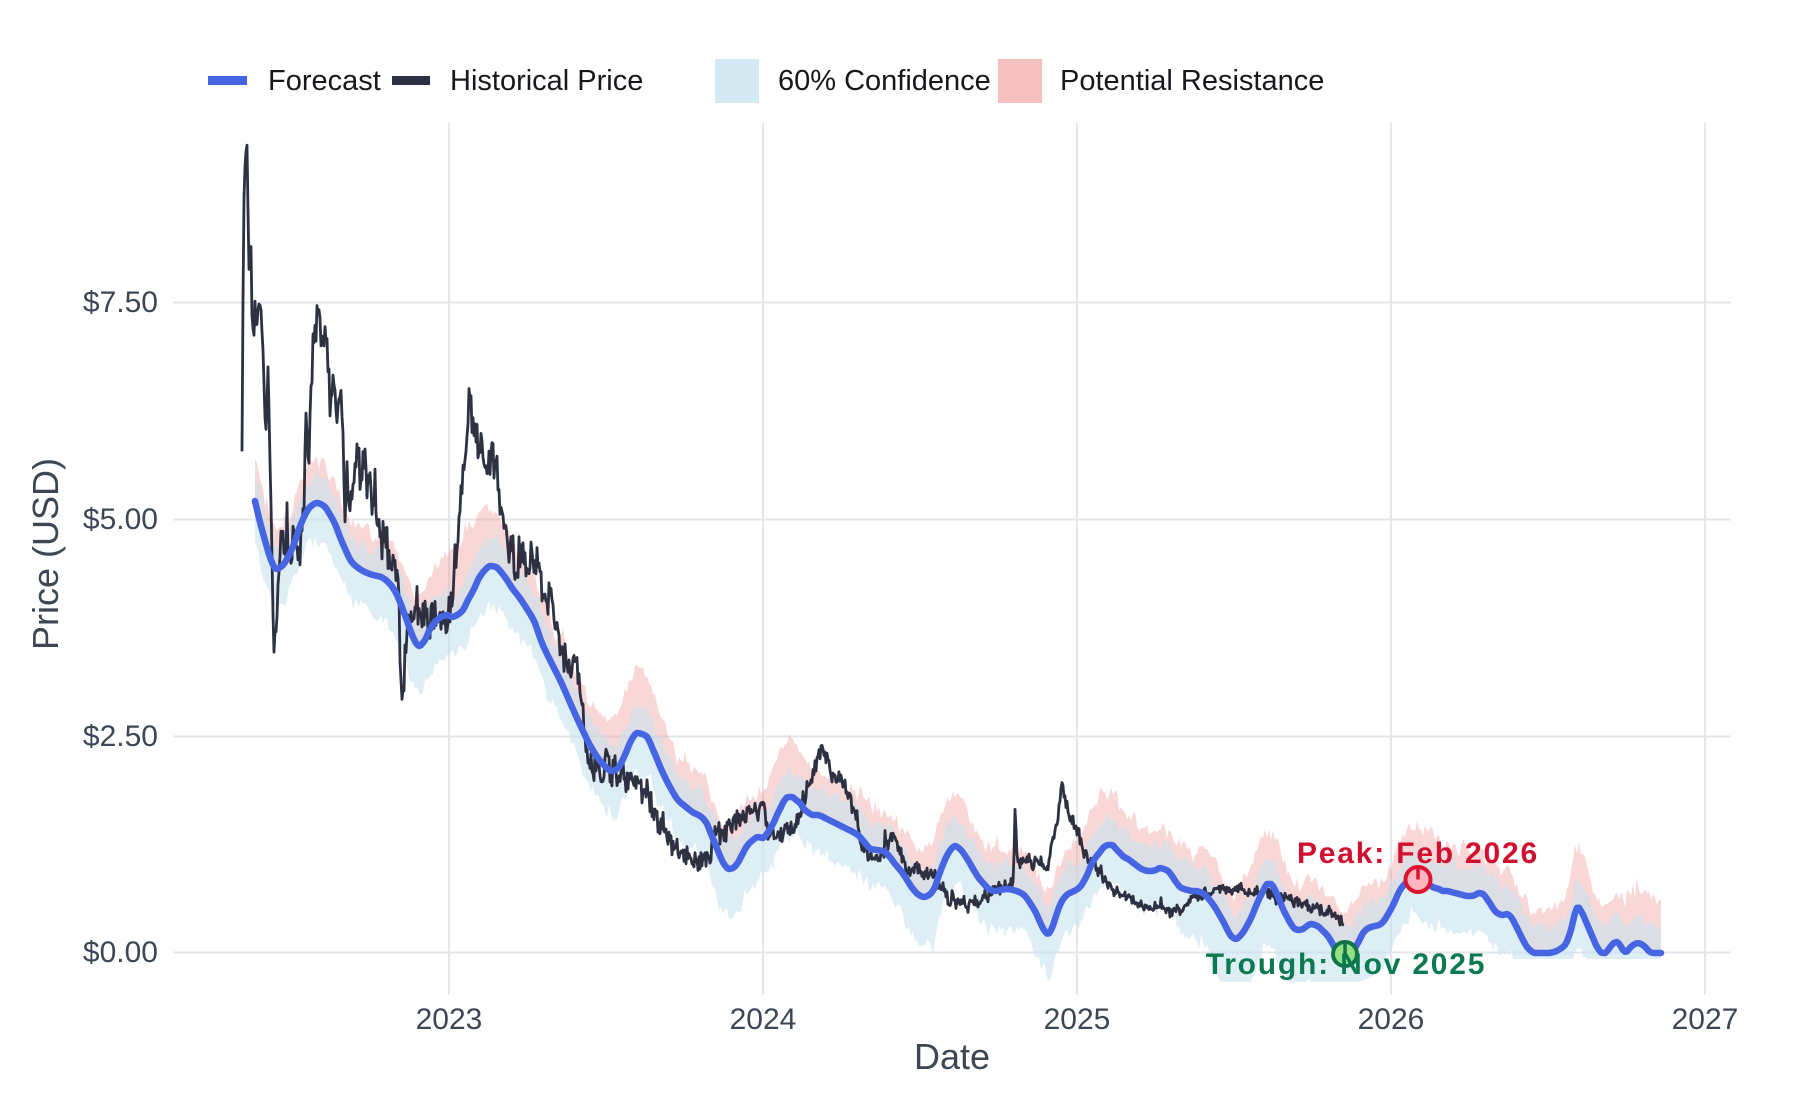 The height and width of the screenshot is (1100, 1800). Describe the element at coordinates (952, 1056) in the screenshot. I see `svg-text: Date` at that location.